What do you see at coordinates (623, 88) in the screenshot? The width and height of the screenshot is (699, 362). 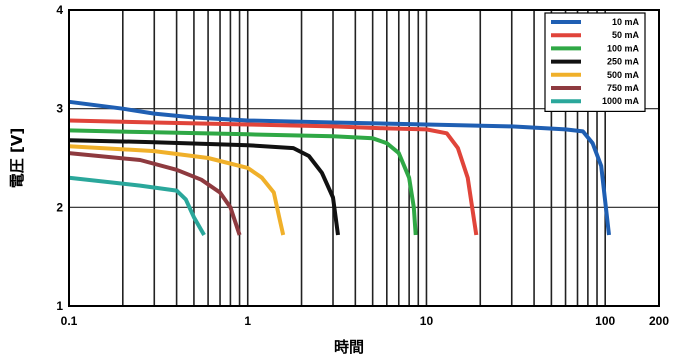 I see `legend-label: 750 mA` at bounding box center [623, 88].